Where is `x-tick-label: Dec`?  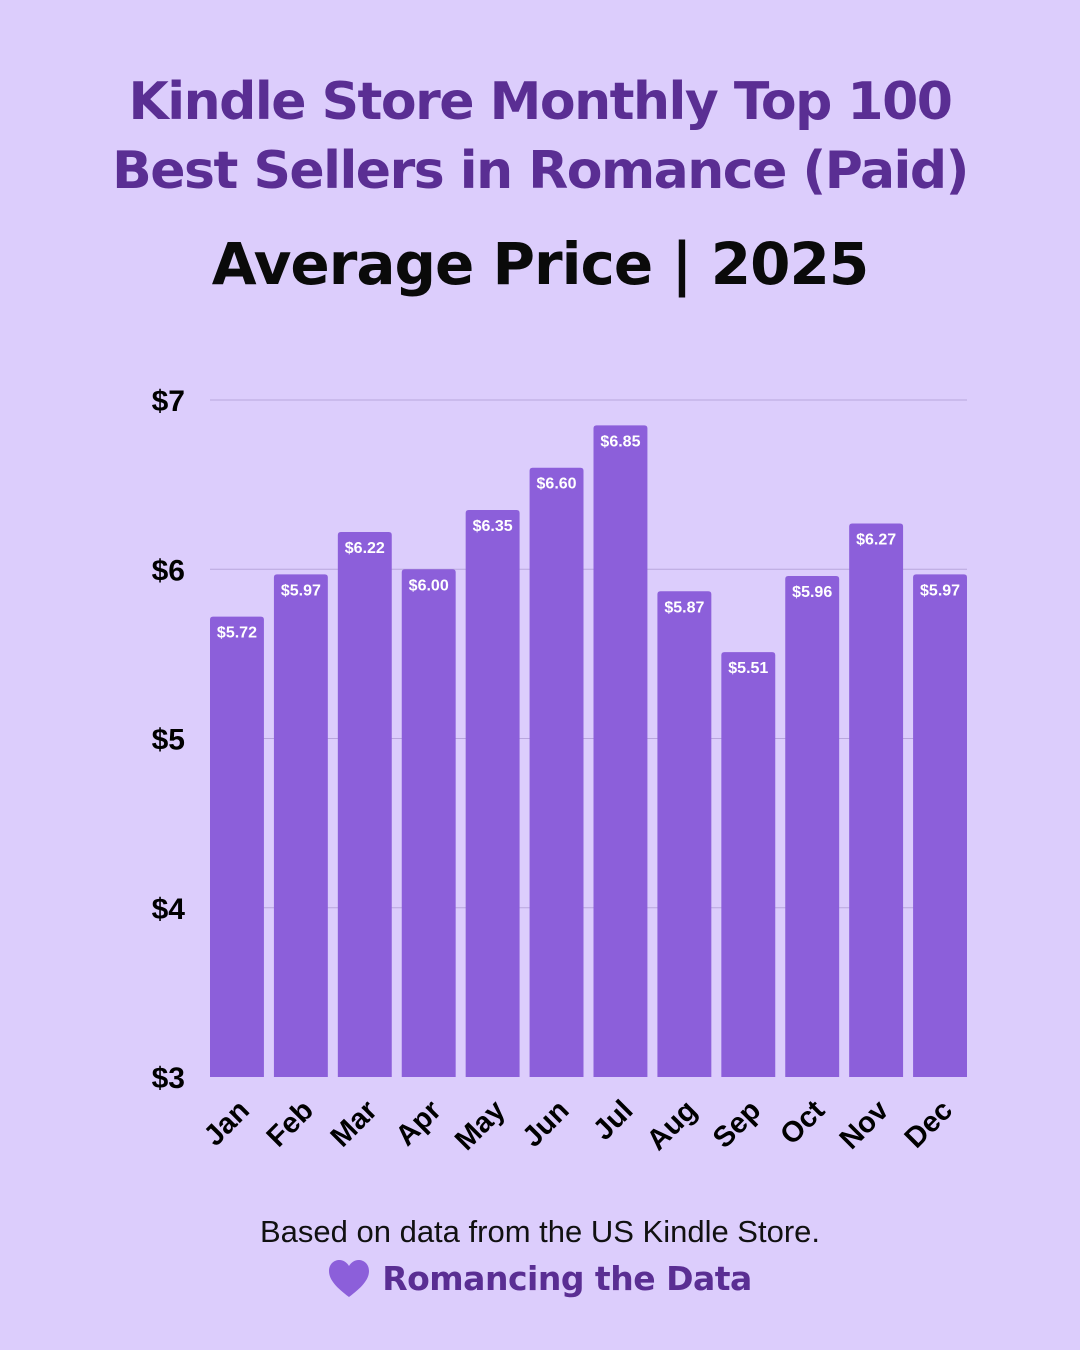 x-tick-label: Dec is located at coordinates (929, 1124).